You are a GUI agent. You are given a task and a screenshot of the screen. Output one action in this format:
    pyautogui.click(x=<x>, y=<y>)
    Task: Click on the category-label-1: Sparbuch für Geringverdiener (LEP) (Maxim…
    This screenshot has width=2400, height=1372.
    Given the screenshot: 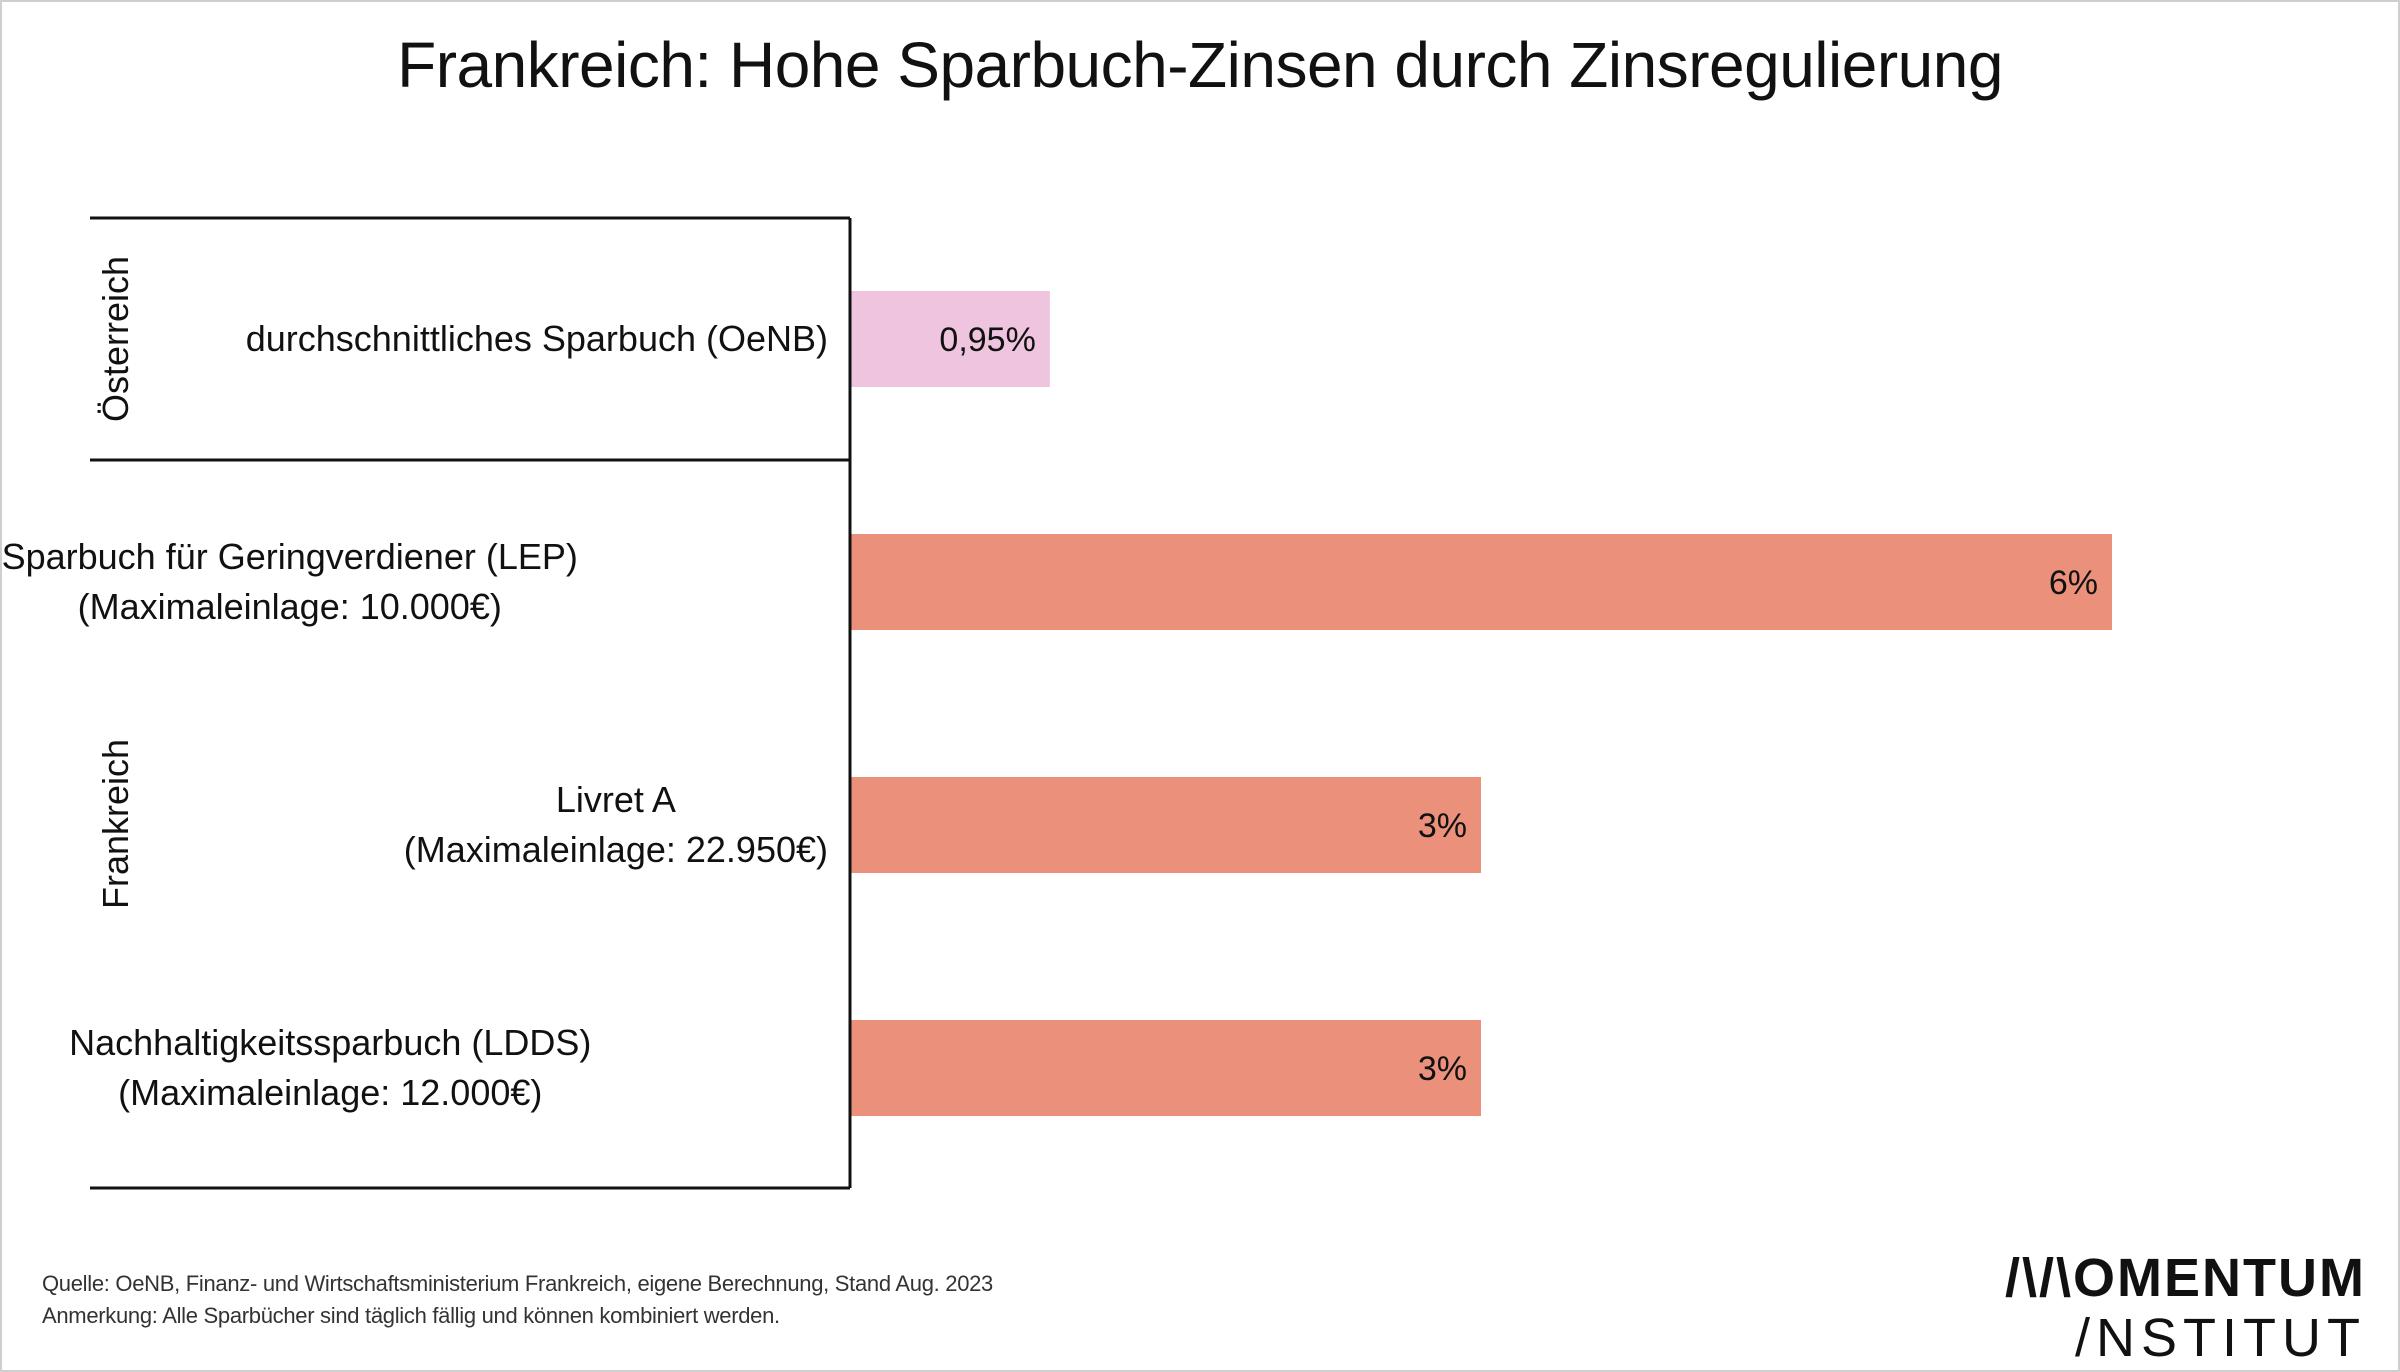 What is the action you would take?
    pyautogui.click(x=290, y=581)
    